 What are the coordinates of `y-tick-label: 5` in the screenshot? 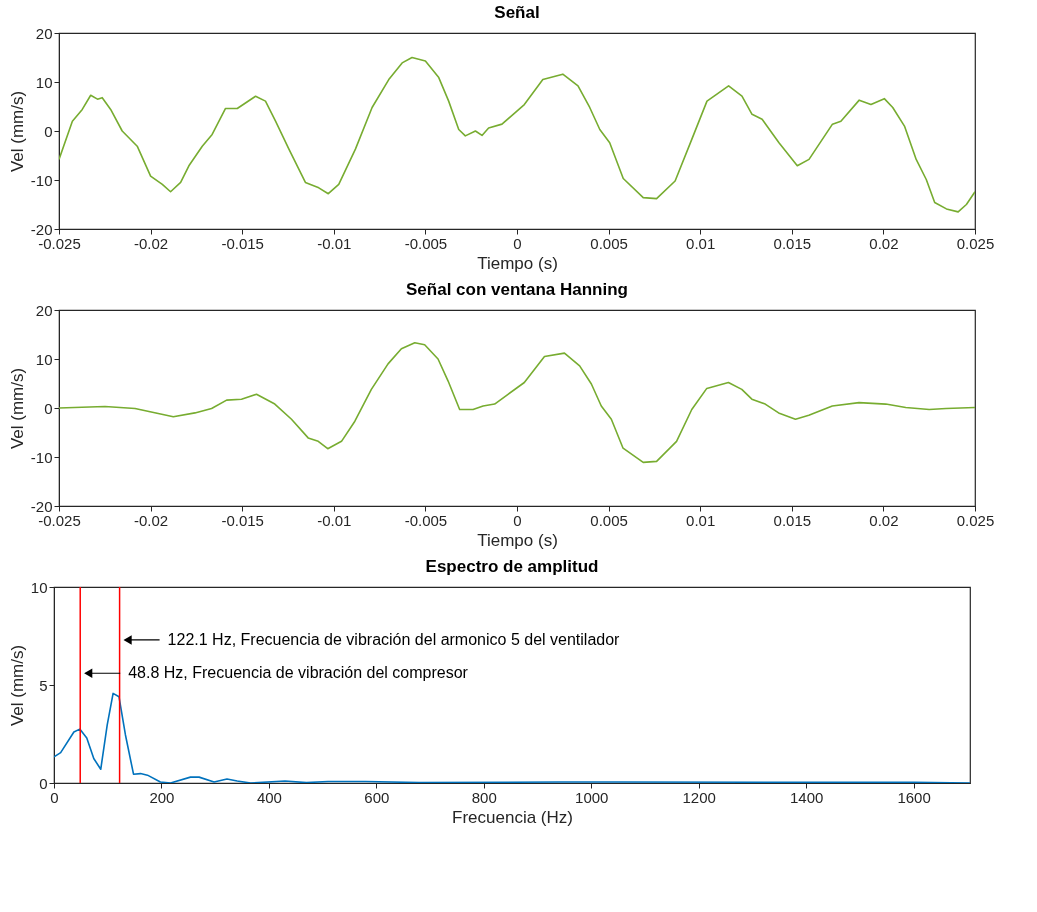 It's located at (43, 685).